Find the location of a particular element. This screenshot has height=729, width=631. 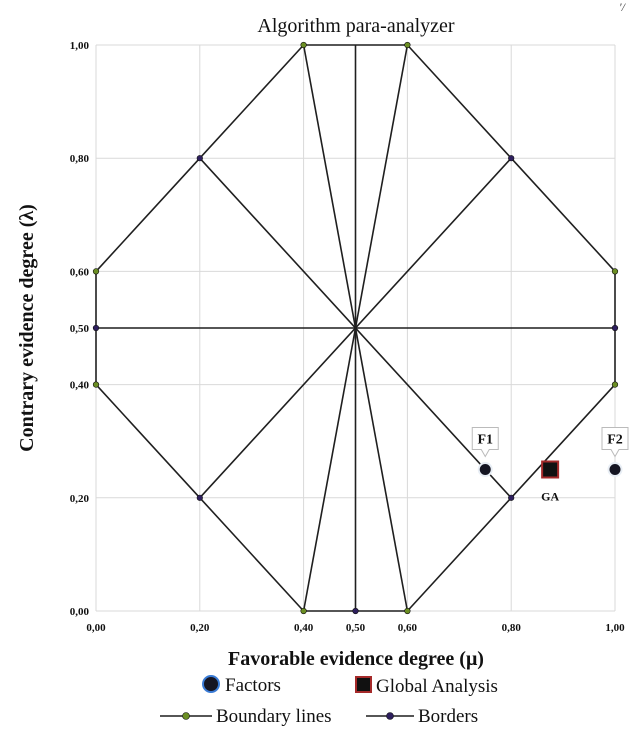

x-tick-label: 0,50 is located at coordinates (356, 628).